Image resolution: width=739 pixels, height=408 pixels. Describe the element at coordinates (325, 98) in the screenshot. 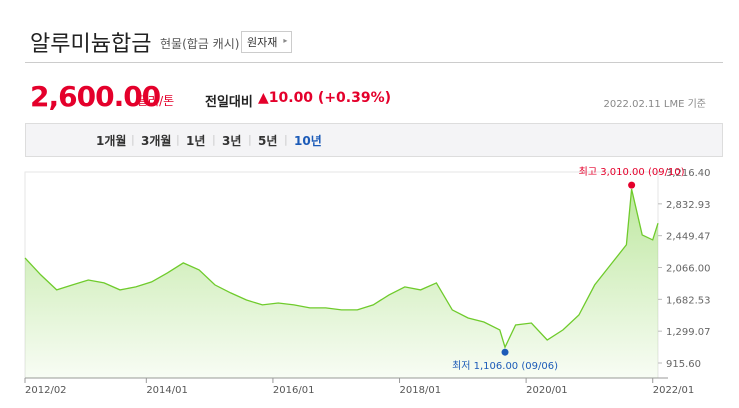

I see `change: ▲10.00 (+0.39%)` at that location.